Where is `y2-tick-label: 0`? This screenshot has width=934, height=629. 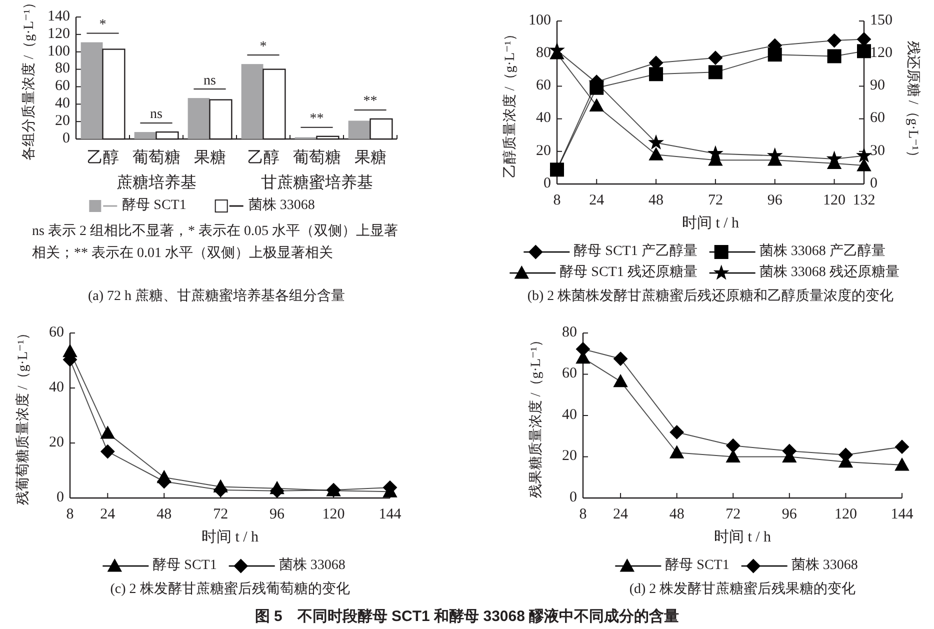
y2-tick-label: 0 is located at coordinates (874, 183).